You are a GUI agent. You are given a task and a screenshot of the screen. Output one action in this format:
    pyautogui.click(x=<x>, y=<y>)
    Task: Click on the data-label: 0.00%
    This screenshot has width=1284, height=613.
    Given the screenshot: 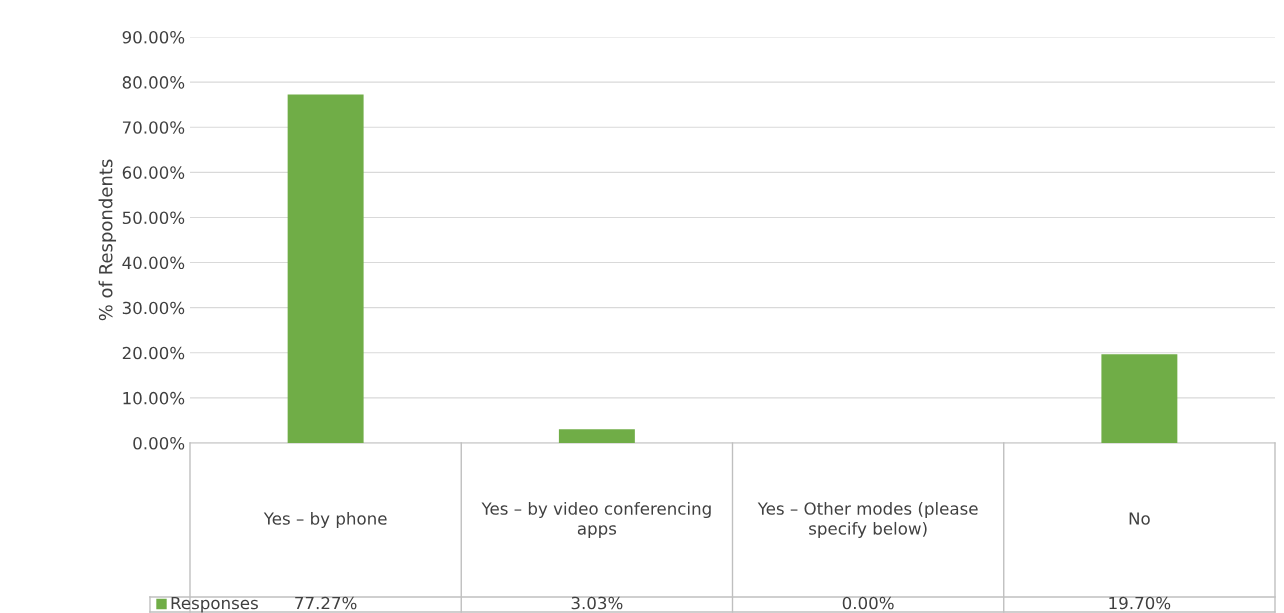 What is the action you would take?
    pyautogui.click(x=868, y=603)
    